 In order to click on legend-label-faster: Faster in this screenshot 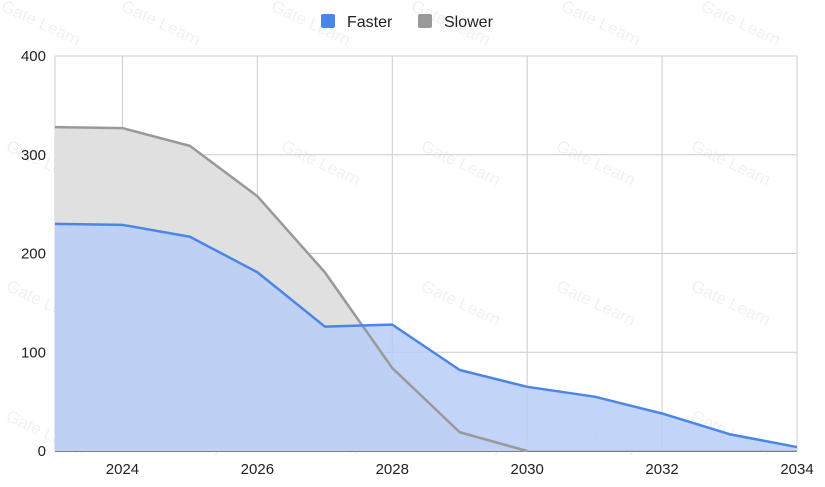, I will do `click(370, 22)`.